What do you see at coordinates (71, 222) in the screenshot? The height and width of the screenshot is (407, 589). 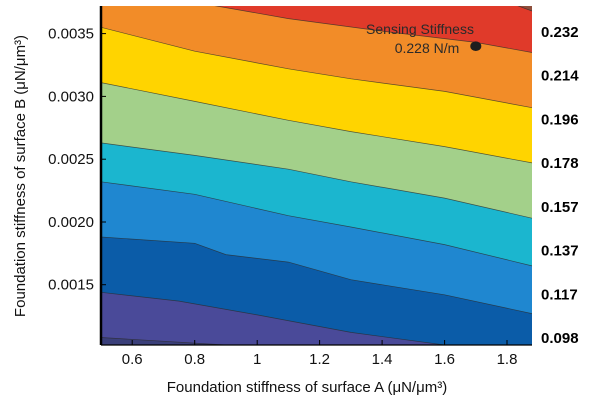 I see `y-tick-label: 0.0020` at bounding box center [71, 222].